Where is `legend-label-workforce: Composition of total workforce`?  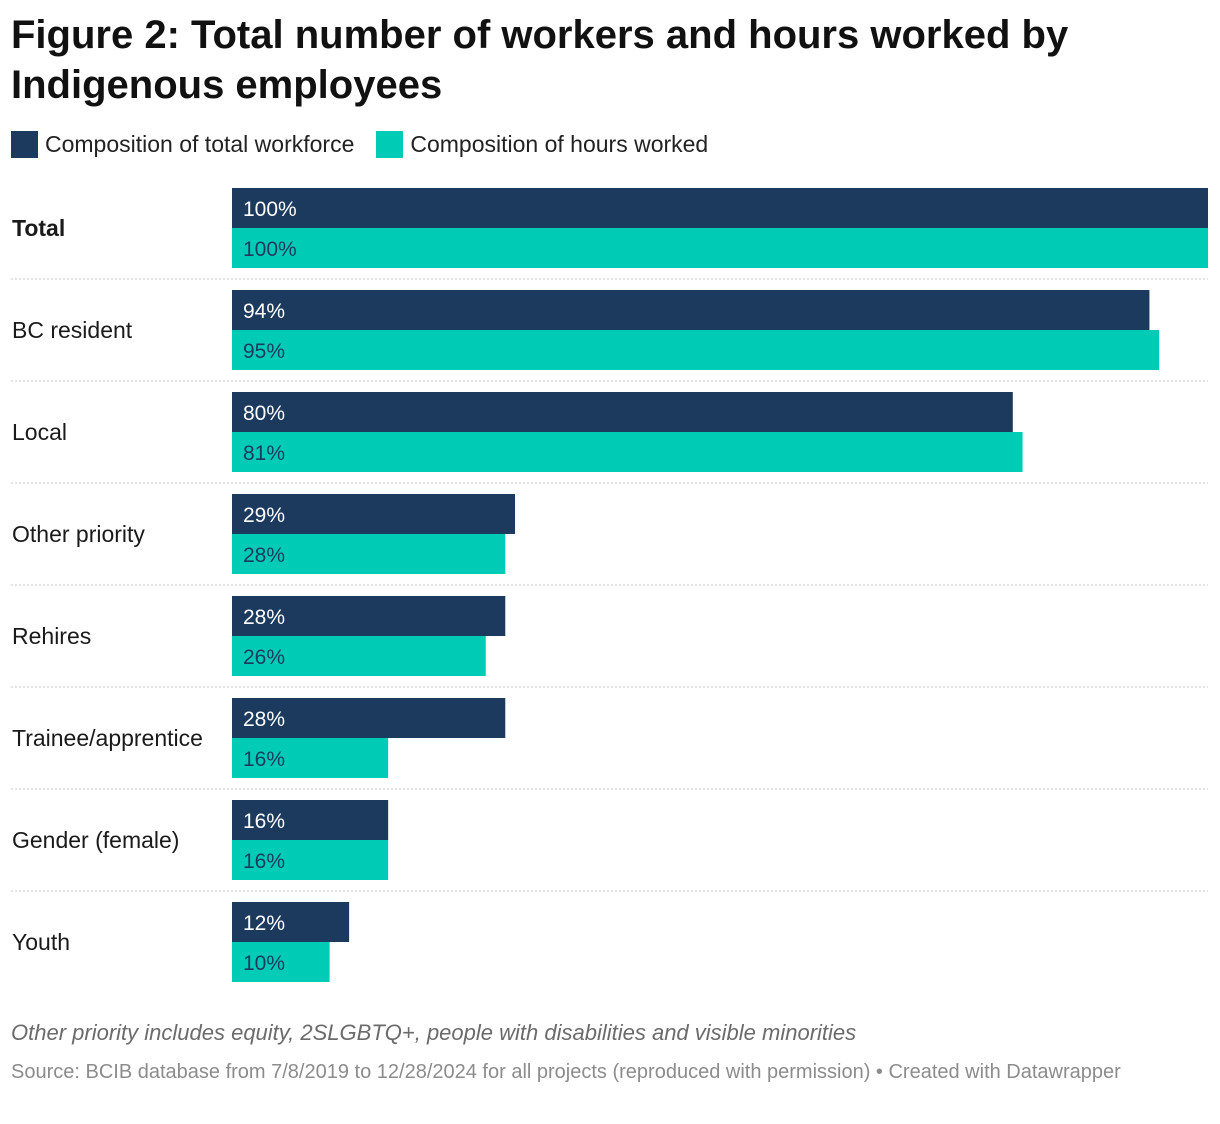
legend-label-workforce: Composition of total workforce is located at coordinates (200, 144).